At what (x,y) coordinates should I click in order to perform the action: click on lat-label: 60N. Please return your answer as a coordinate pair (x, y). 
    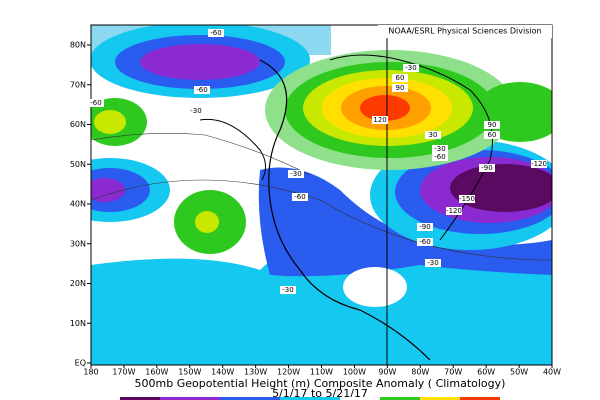
    Looking at the image, I should click on (78, 124).